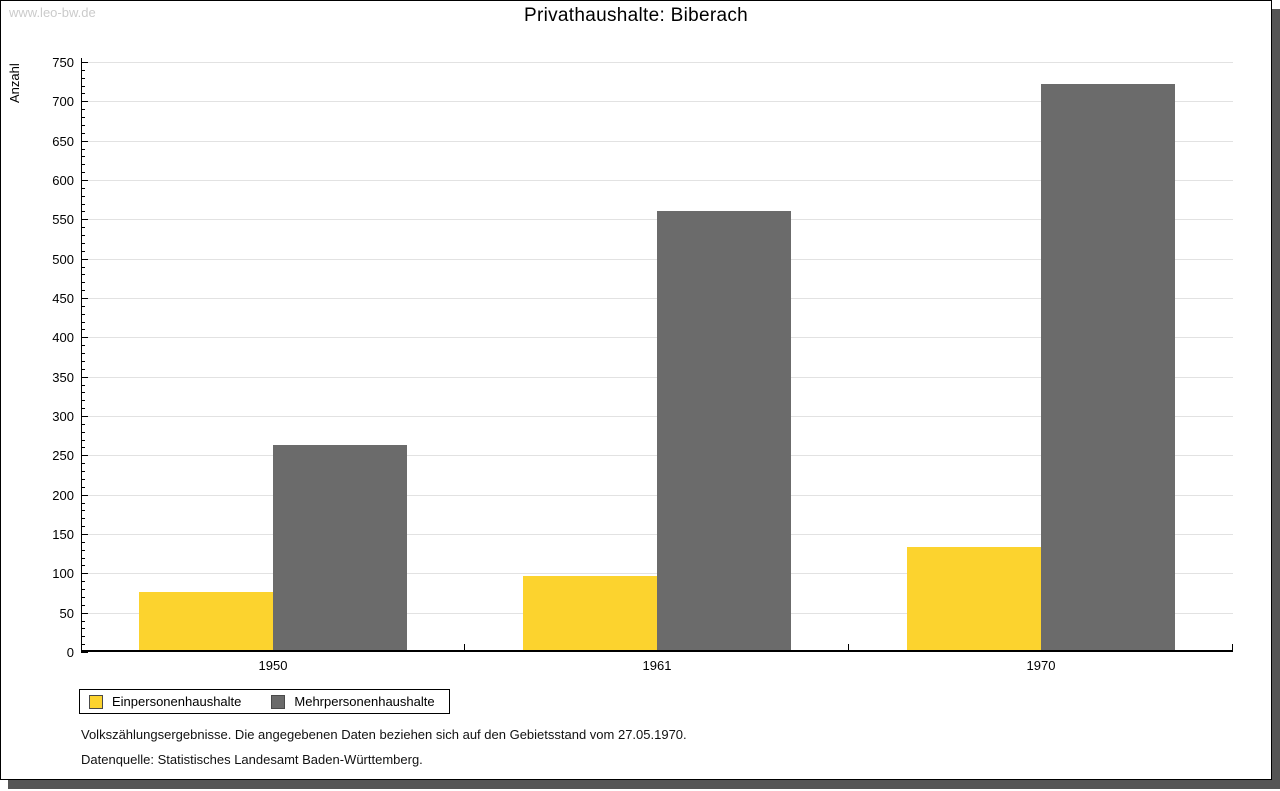 The image size is (1280, 791). What do you see at coordinates (63, 62) in the screenshot?
I see `y-tick-label: 750` at bounding box center [63, 62].